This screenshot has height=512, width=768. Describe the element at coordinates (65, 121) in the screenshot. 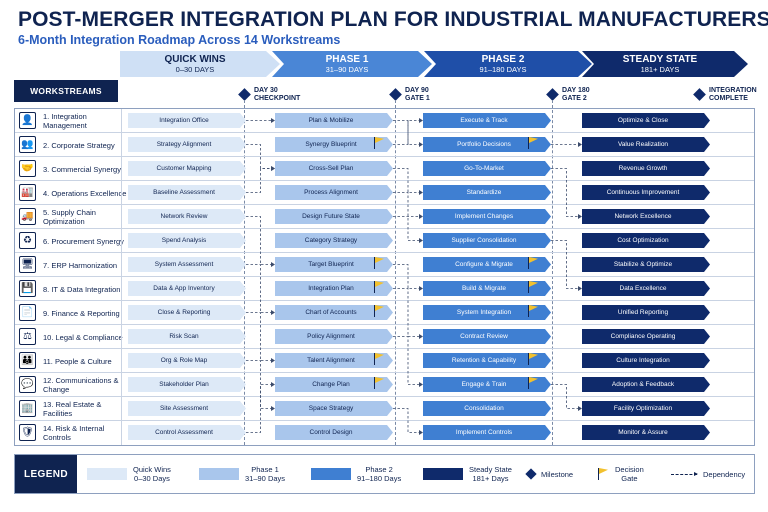

I see `workstream-label: 1. Integration Management` at that location.